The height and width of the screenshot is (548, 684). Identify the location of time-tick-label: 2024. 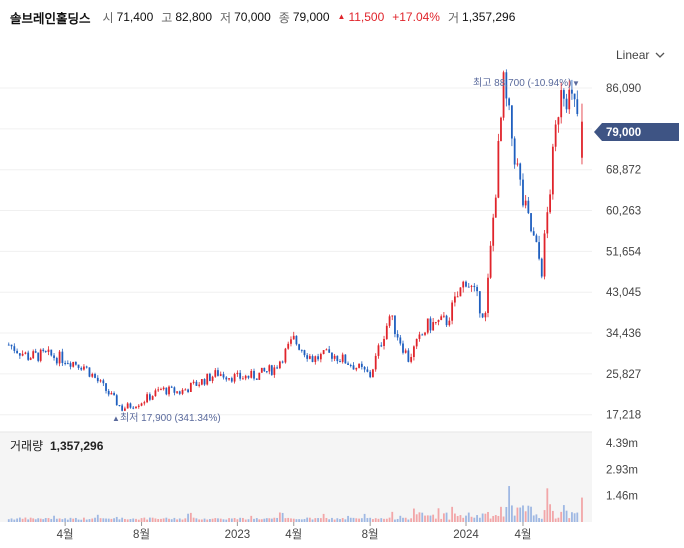
(466, 535).